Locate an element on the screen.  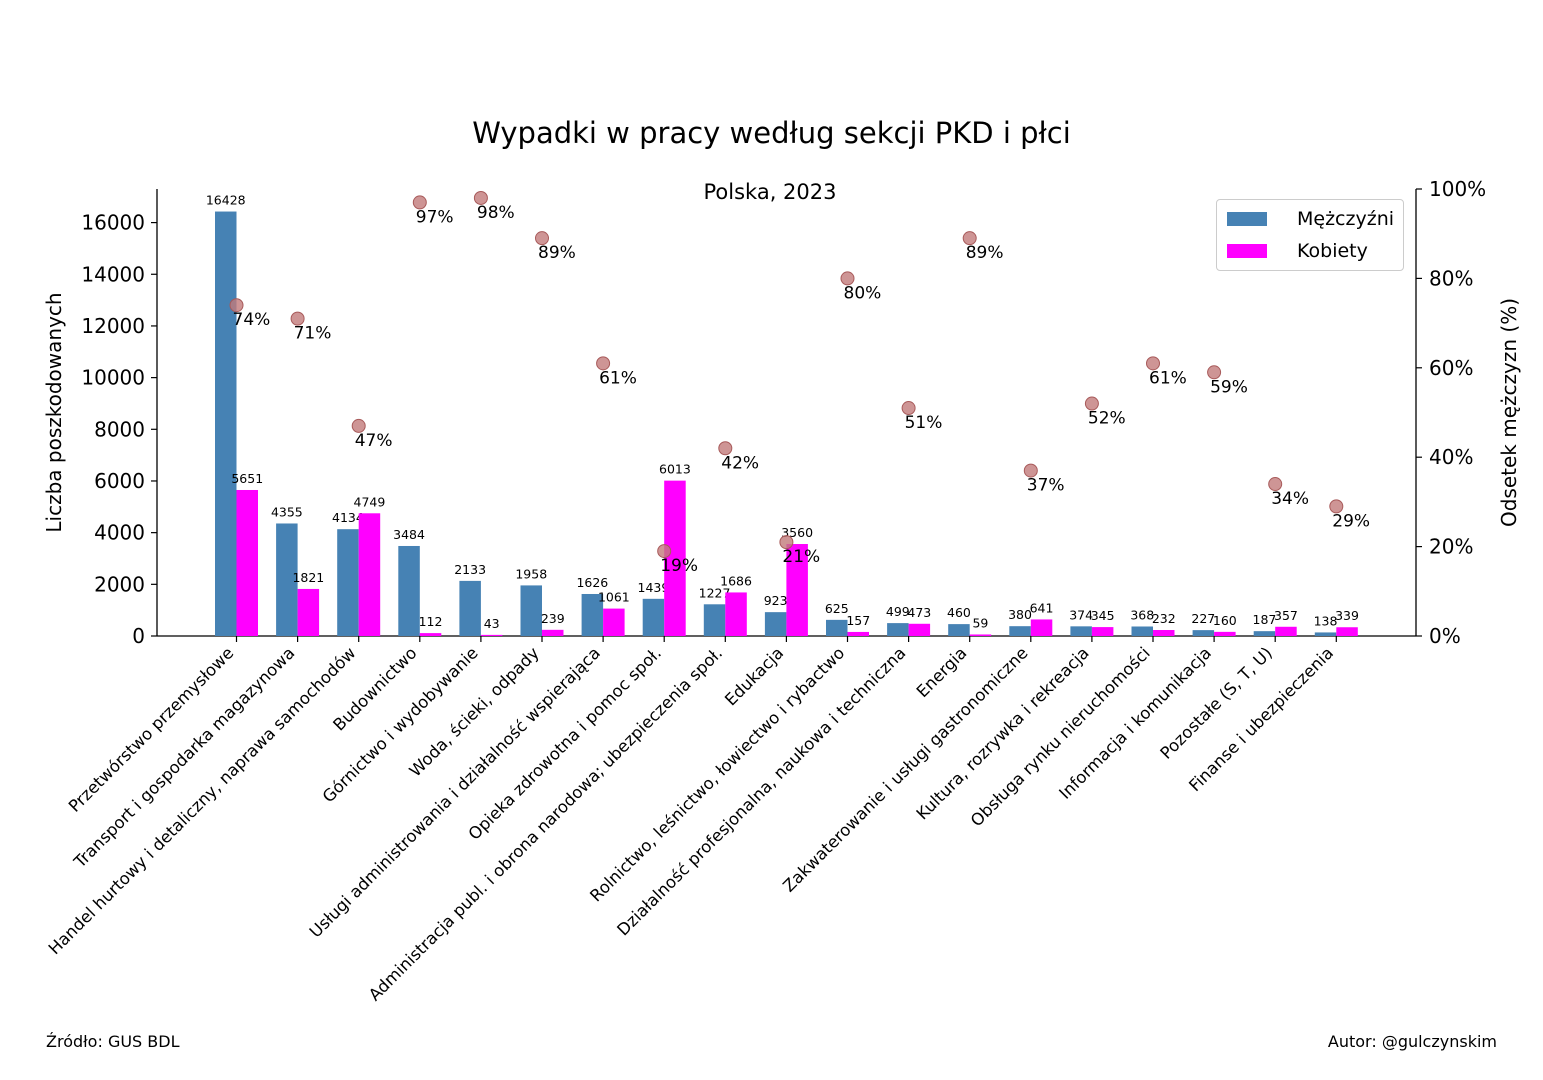
legend: Mężczyźni Kobiety is located at coordinates (1310, 235).